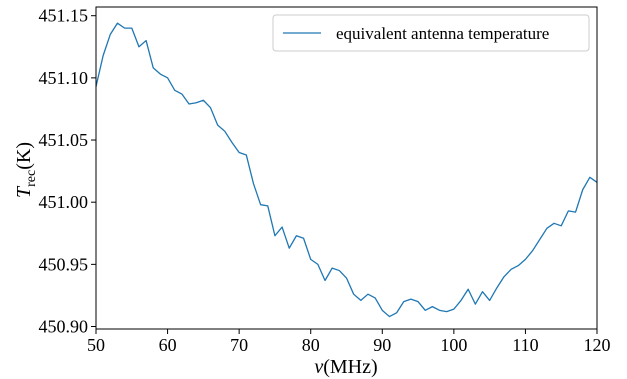 This screenshot has width=627, height=379. I want to click on x-tick-label: 100, so click(453, 345).